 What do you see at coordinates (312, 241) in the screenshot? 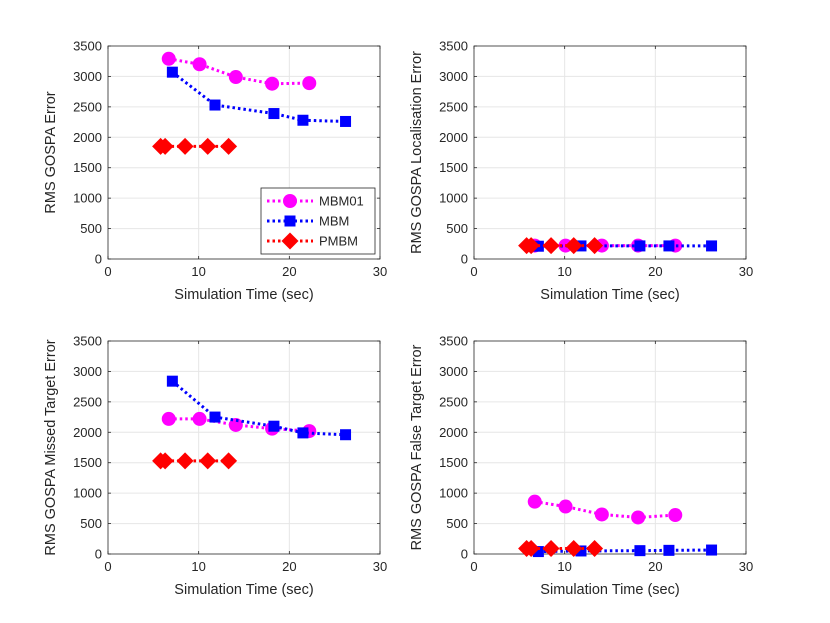
I see `legend-entry-pmbm: PMBM` at bounding box center [312, 241].